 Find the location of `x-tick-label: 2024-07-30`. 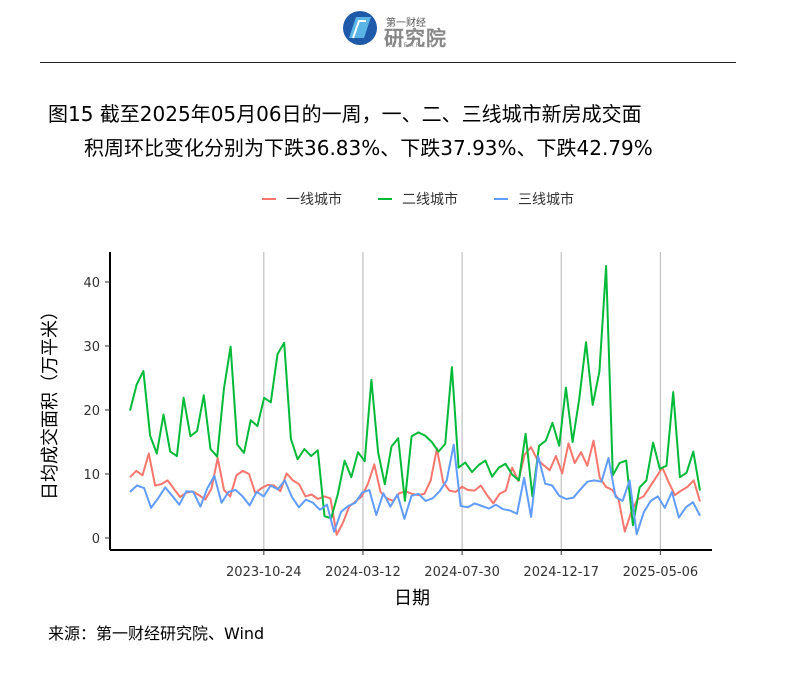

x-tick-label: 2024-07-30 is located at coordinates (462, 572).